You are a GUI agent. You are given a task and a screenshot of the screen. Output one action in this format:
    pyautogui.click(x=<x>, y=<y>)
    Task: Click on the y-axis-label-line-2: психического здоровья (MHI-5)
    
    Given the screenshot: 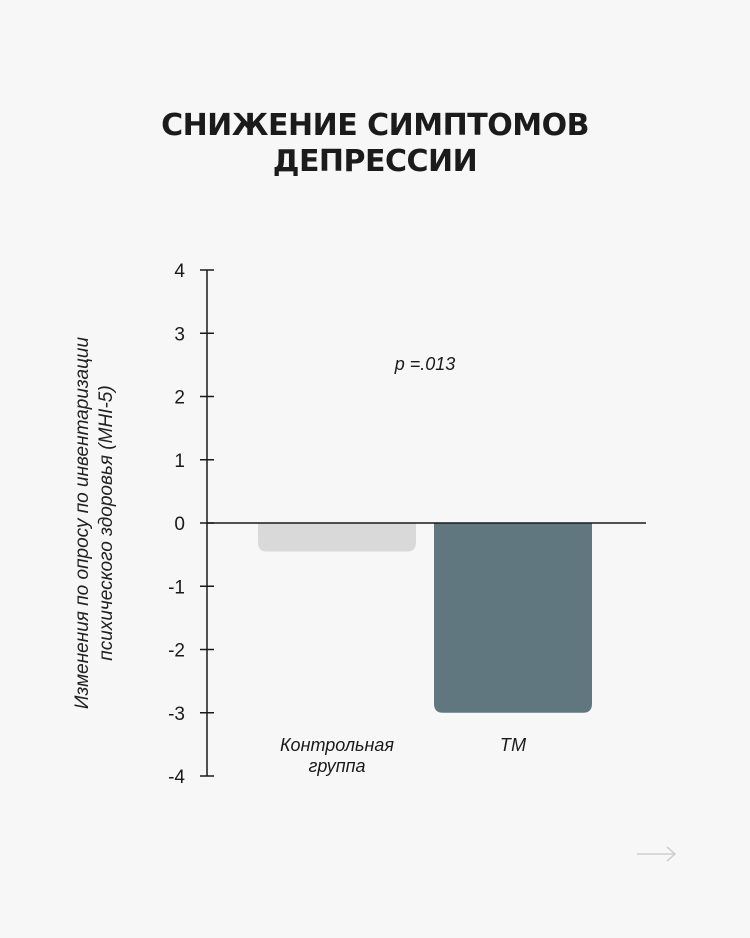 What is the action you would take?
    pyautogui.click(x=106, y=523)
    